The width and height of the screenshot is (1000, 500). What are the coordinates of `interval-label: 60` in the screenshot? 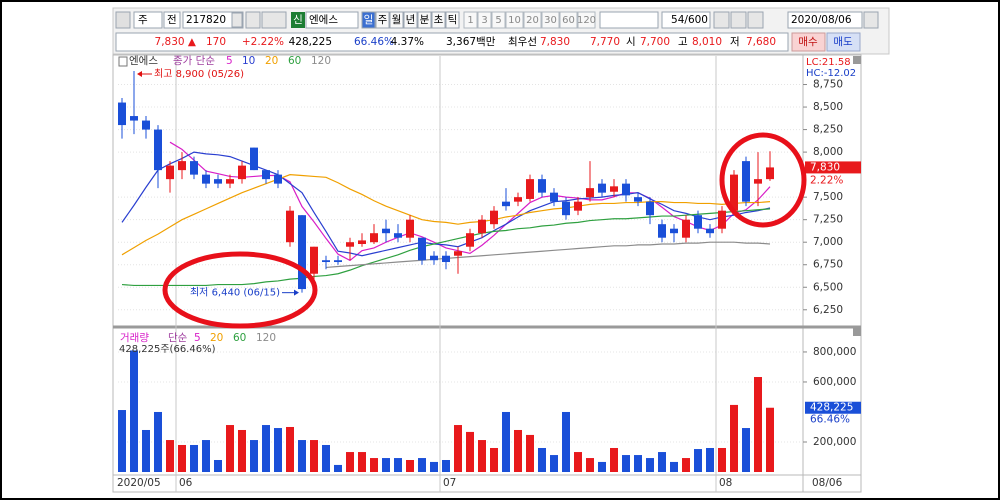 It's located at (568, 20).